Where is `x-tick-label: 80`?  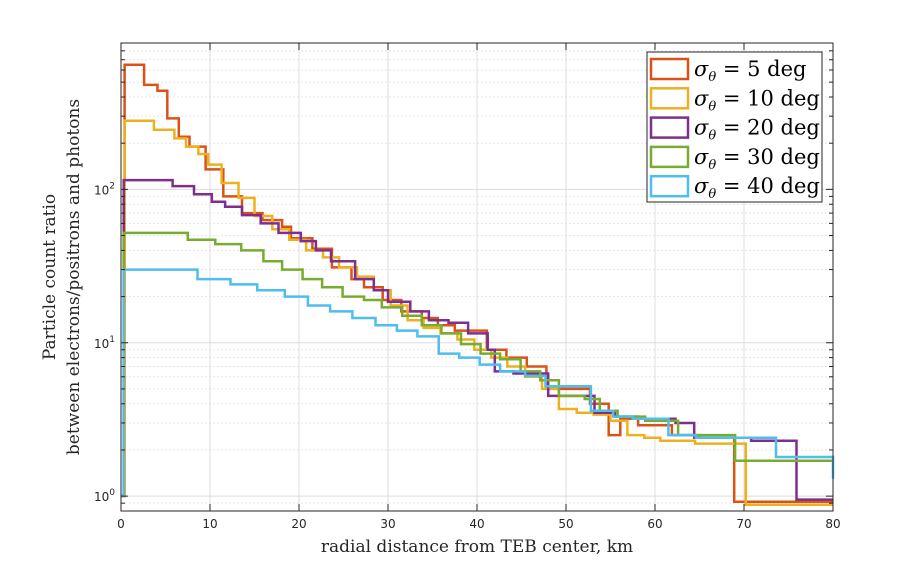
x-tick-label: 80 is located at coordinates (832, 524).